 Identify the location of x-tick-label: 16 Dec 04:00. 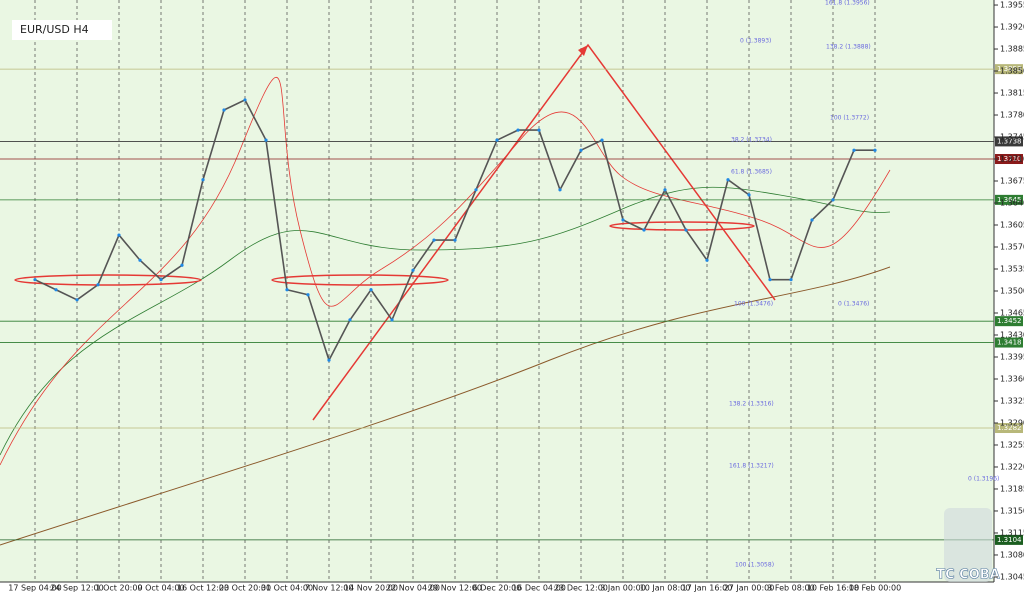
(539, 588).